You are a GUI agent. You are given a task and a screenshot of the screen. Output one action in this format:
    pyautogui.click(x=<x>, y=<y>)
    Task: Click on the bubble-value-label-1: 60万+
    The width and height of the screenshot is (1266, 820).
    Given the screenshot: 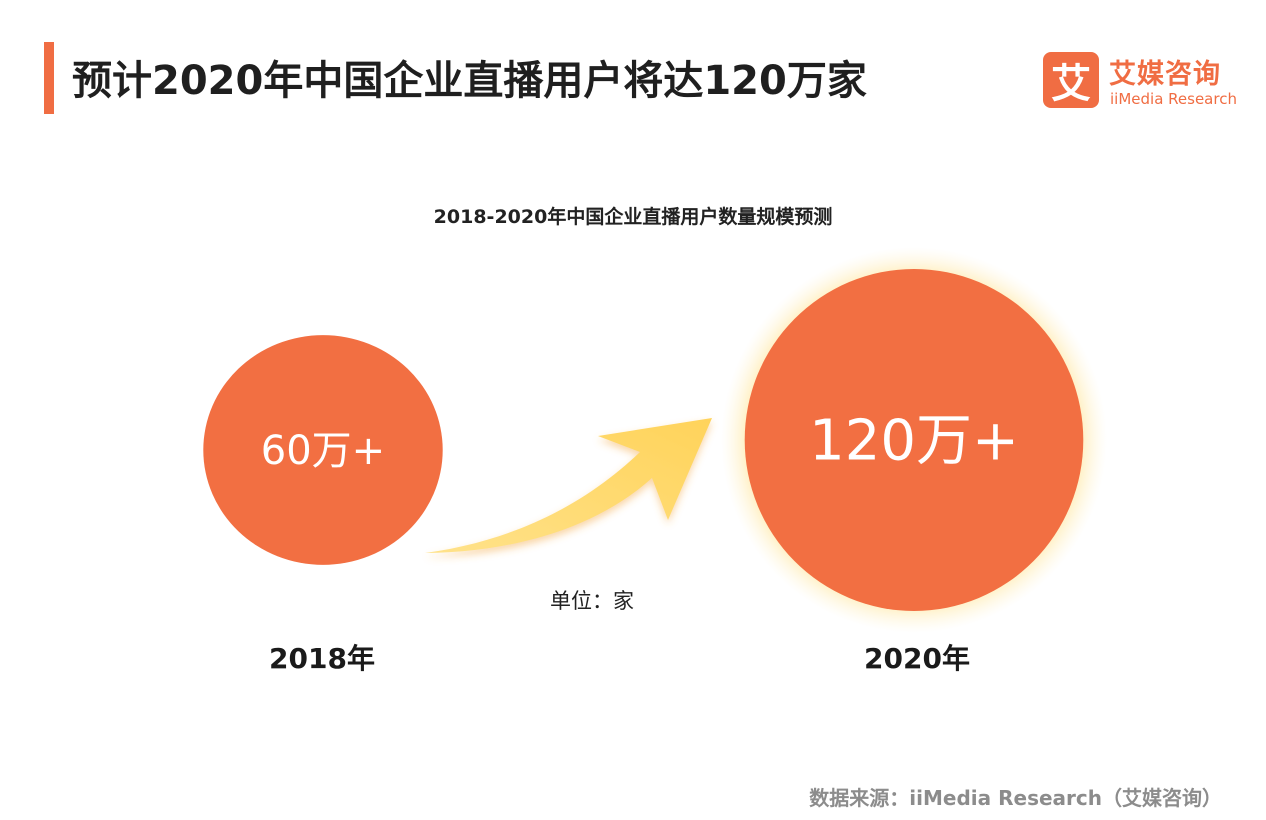 What is the action you would take?
    pyautogui.click(x=323, y=451)
    